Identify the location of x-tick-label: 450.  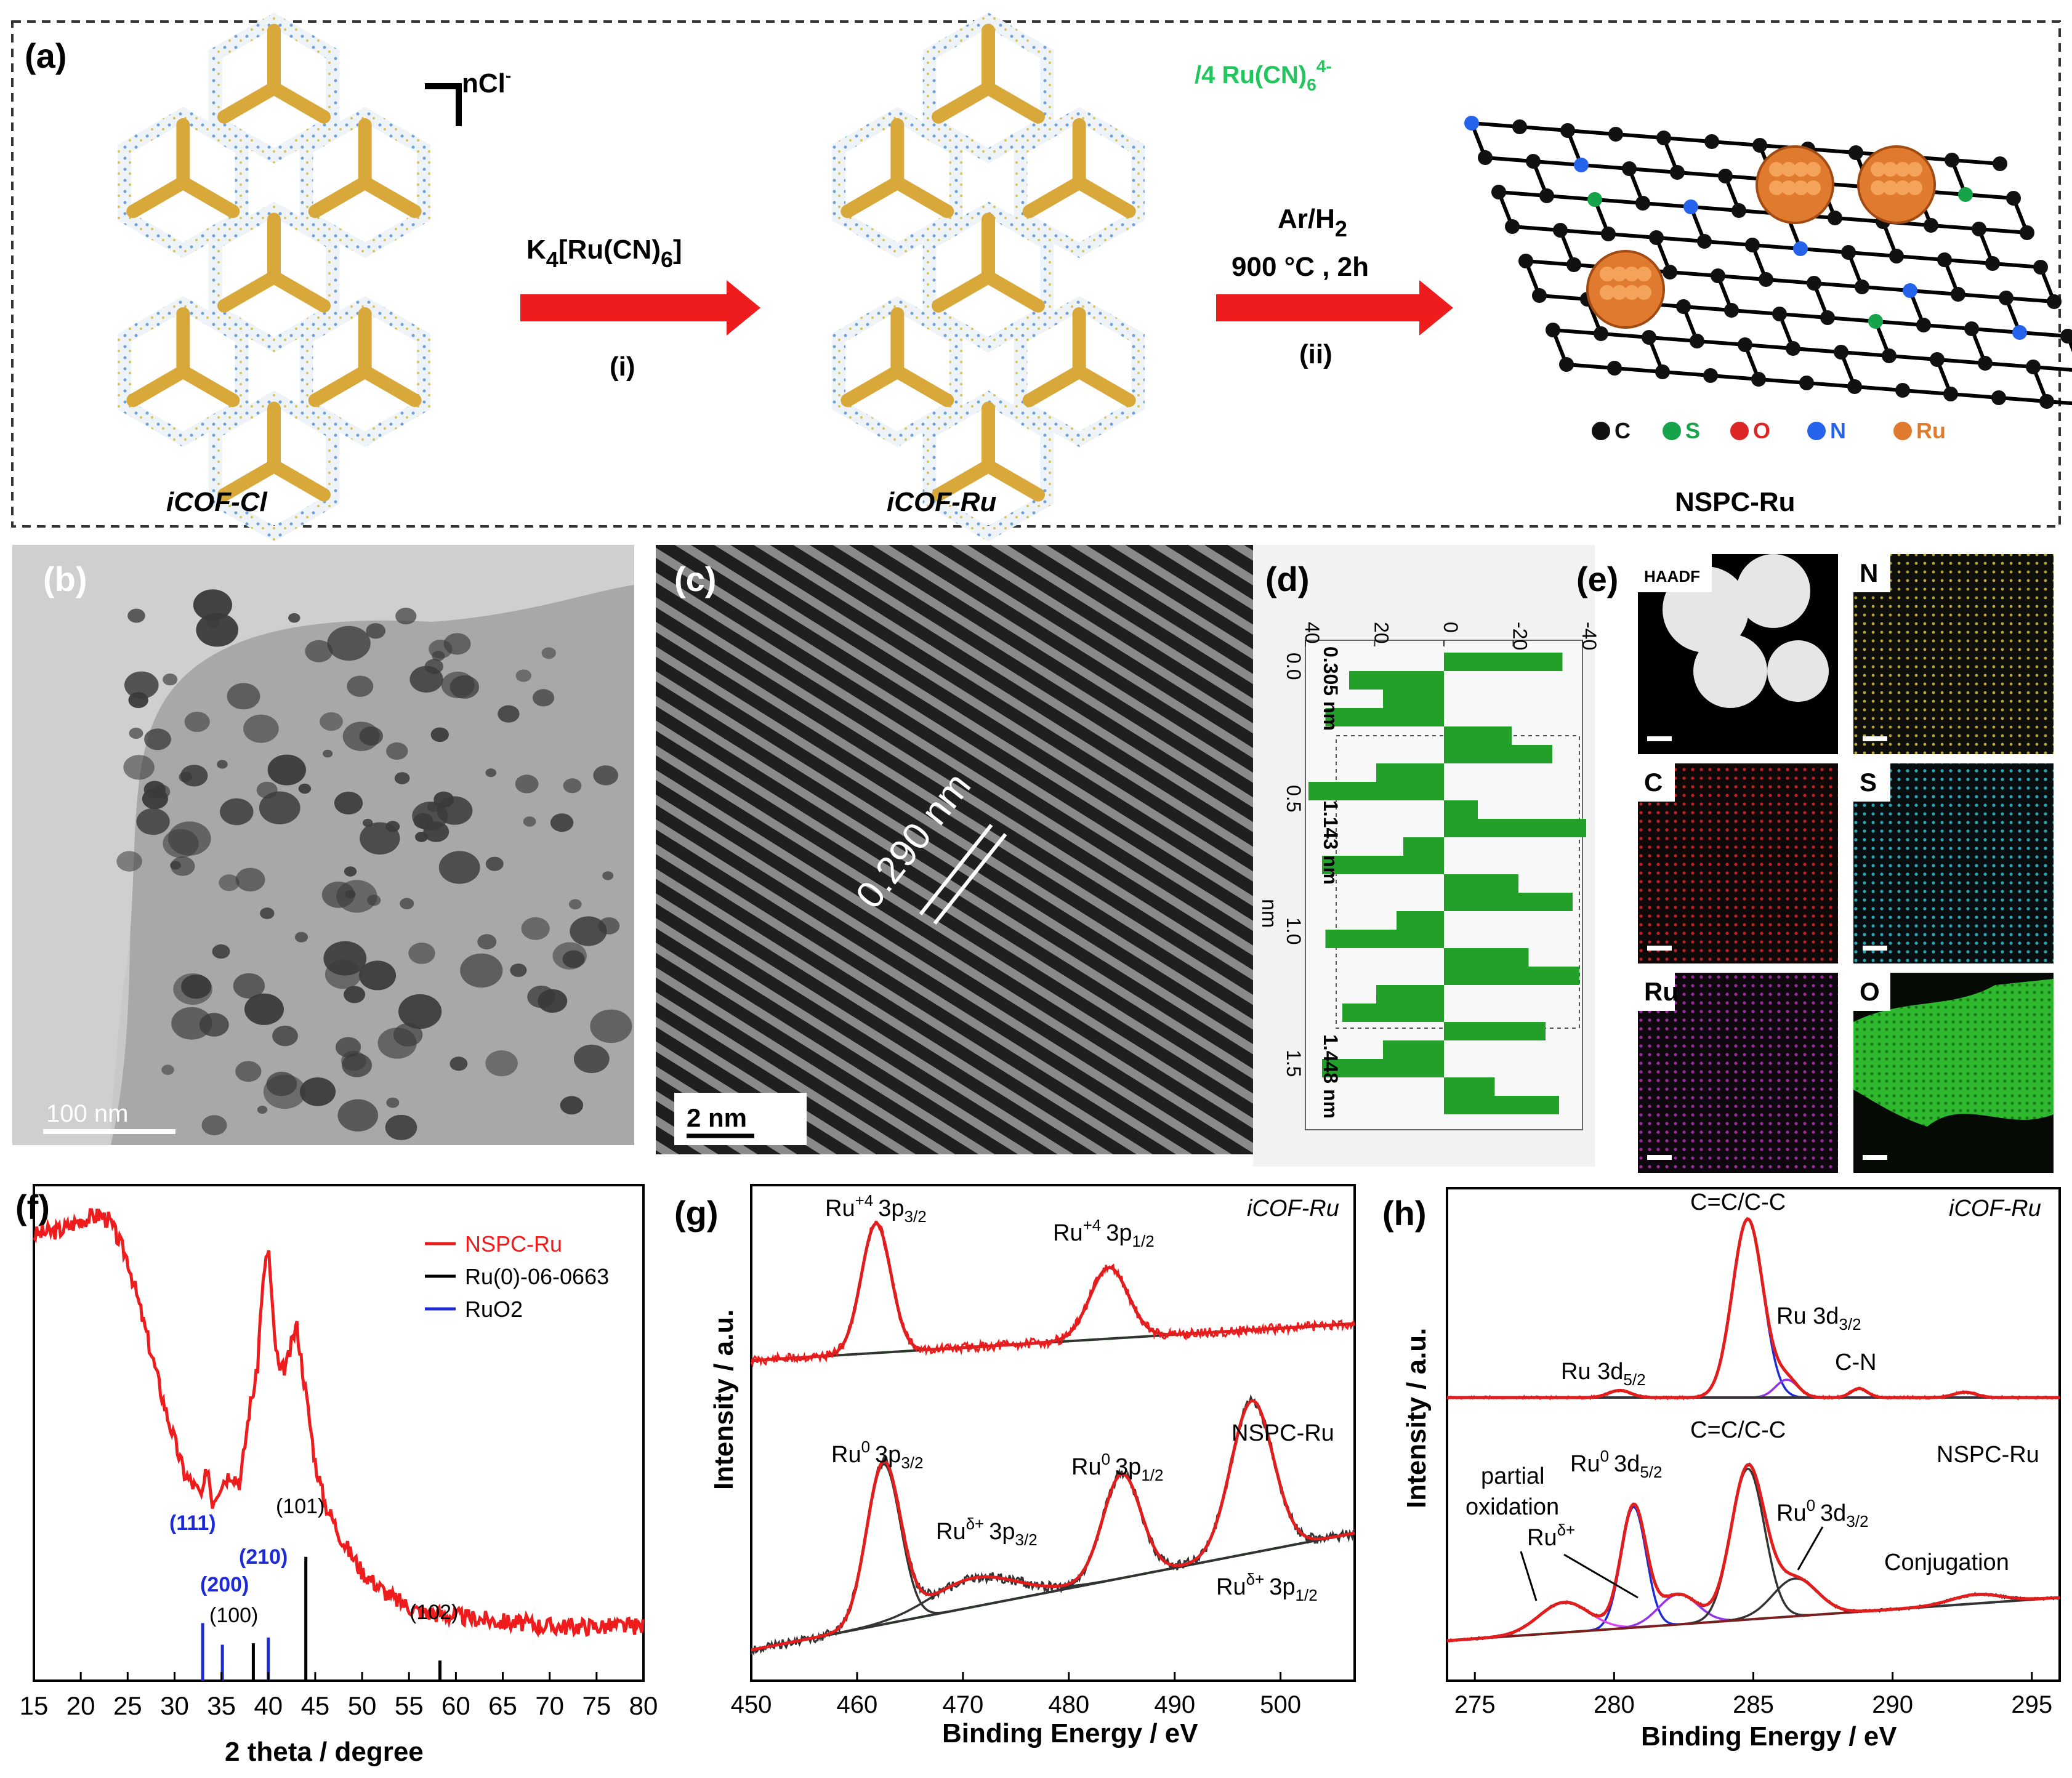
(752, 1704).